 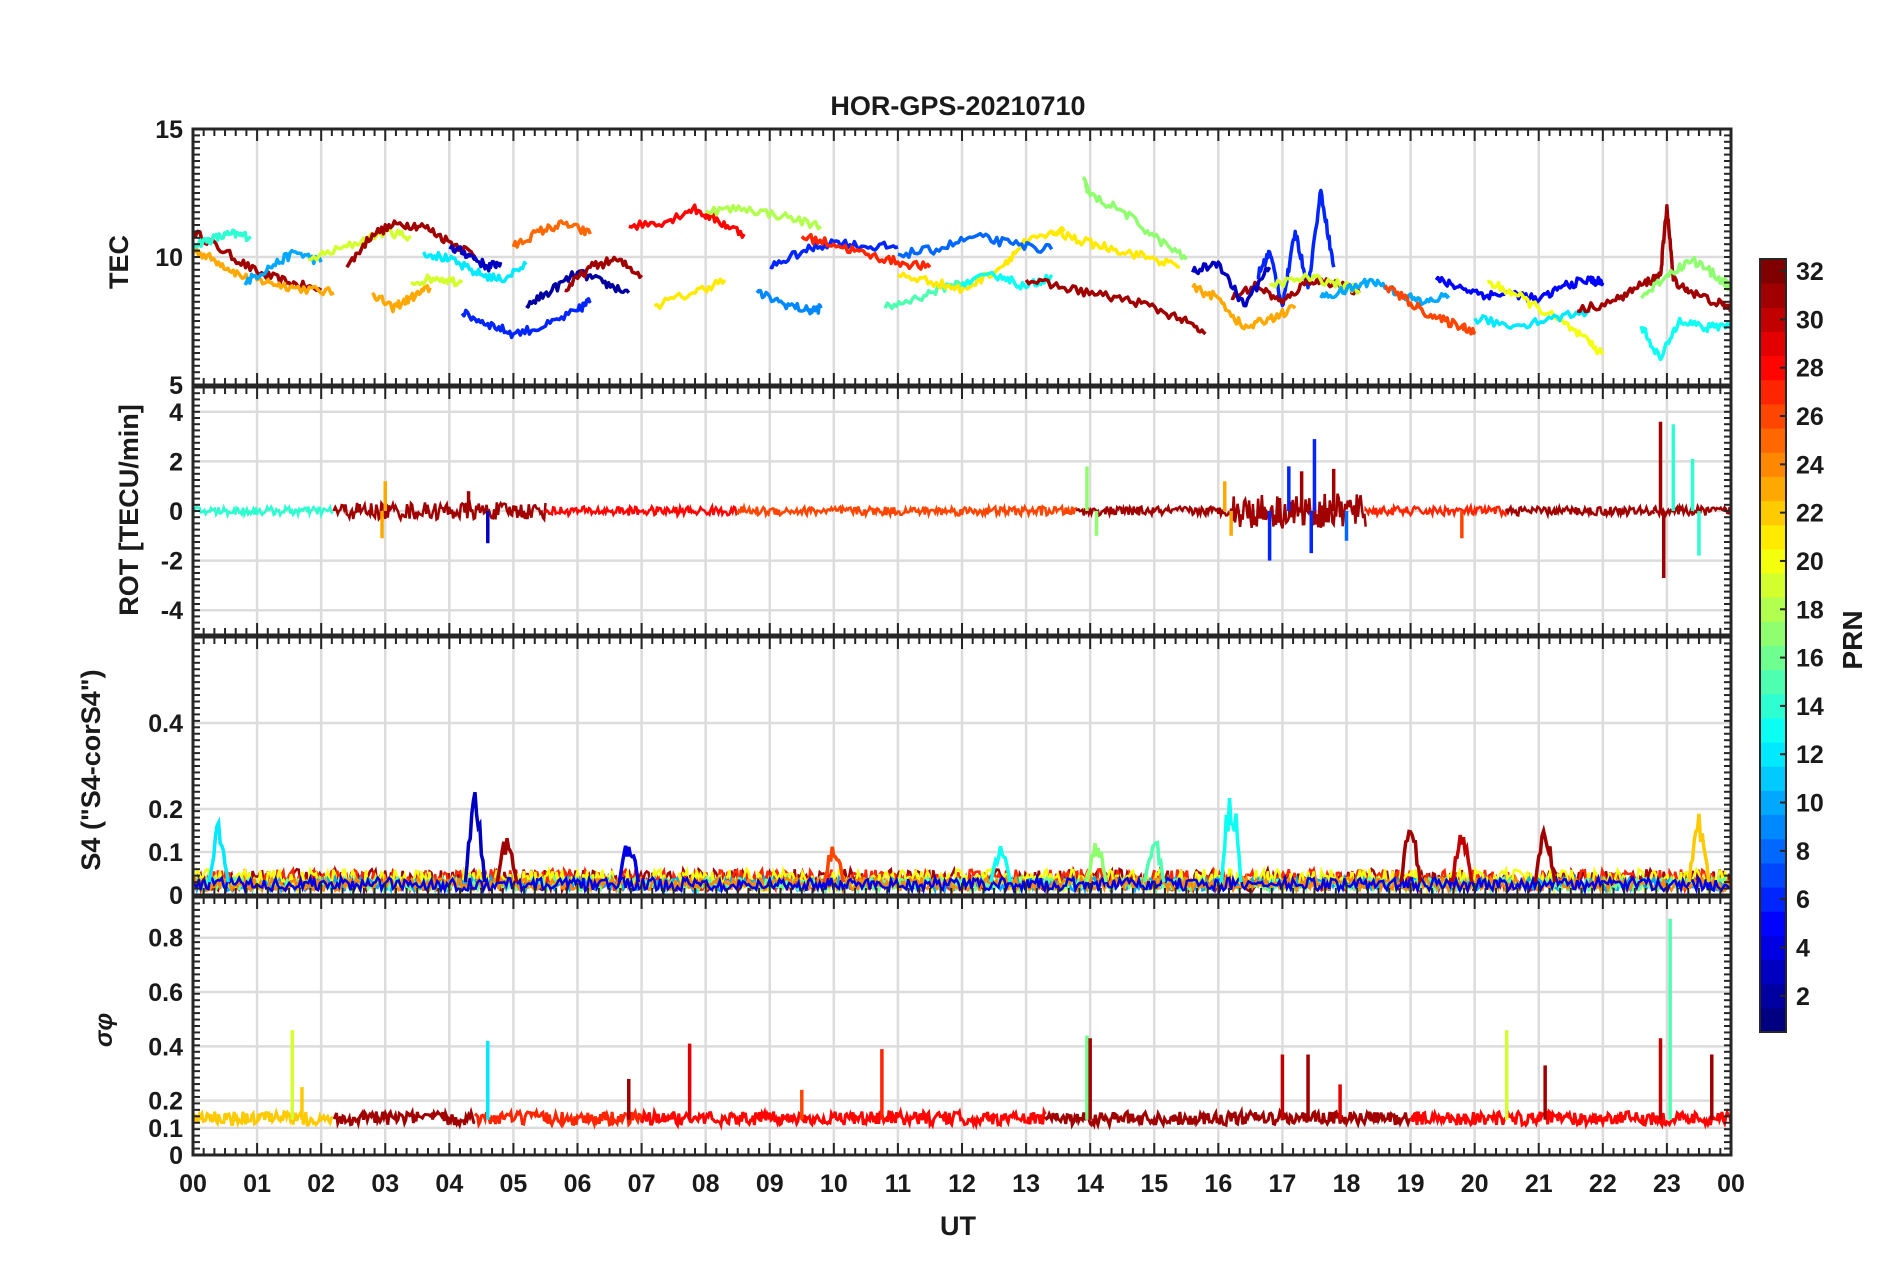 I want to click on x-tick-label: 18, so click(x=1347, y=1184).